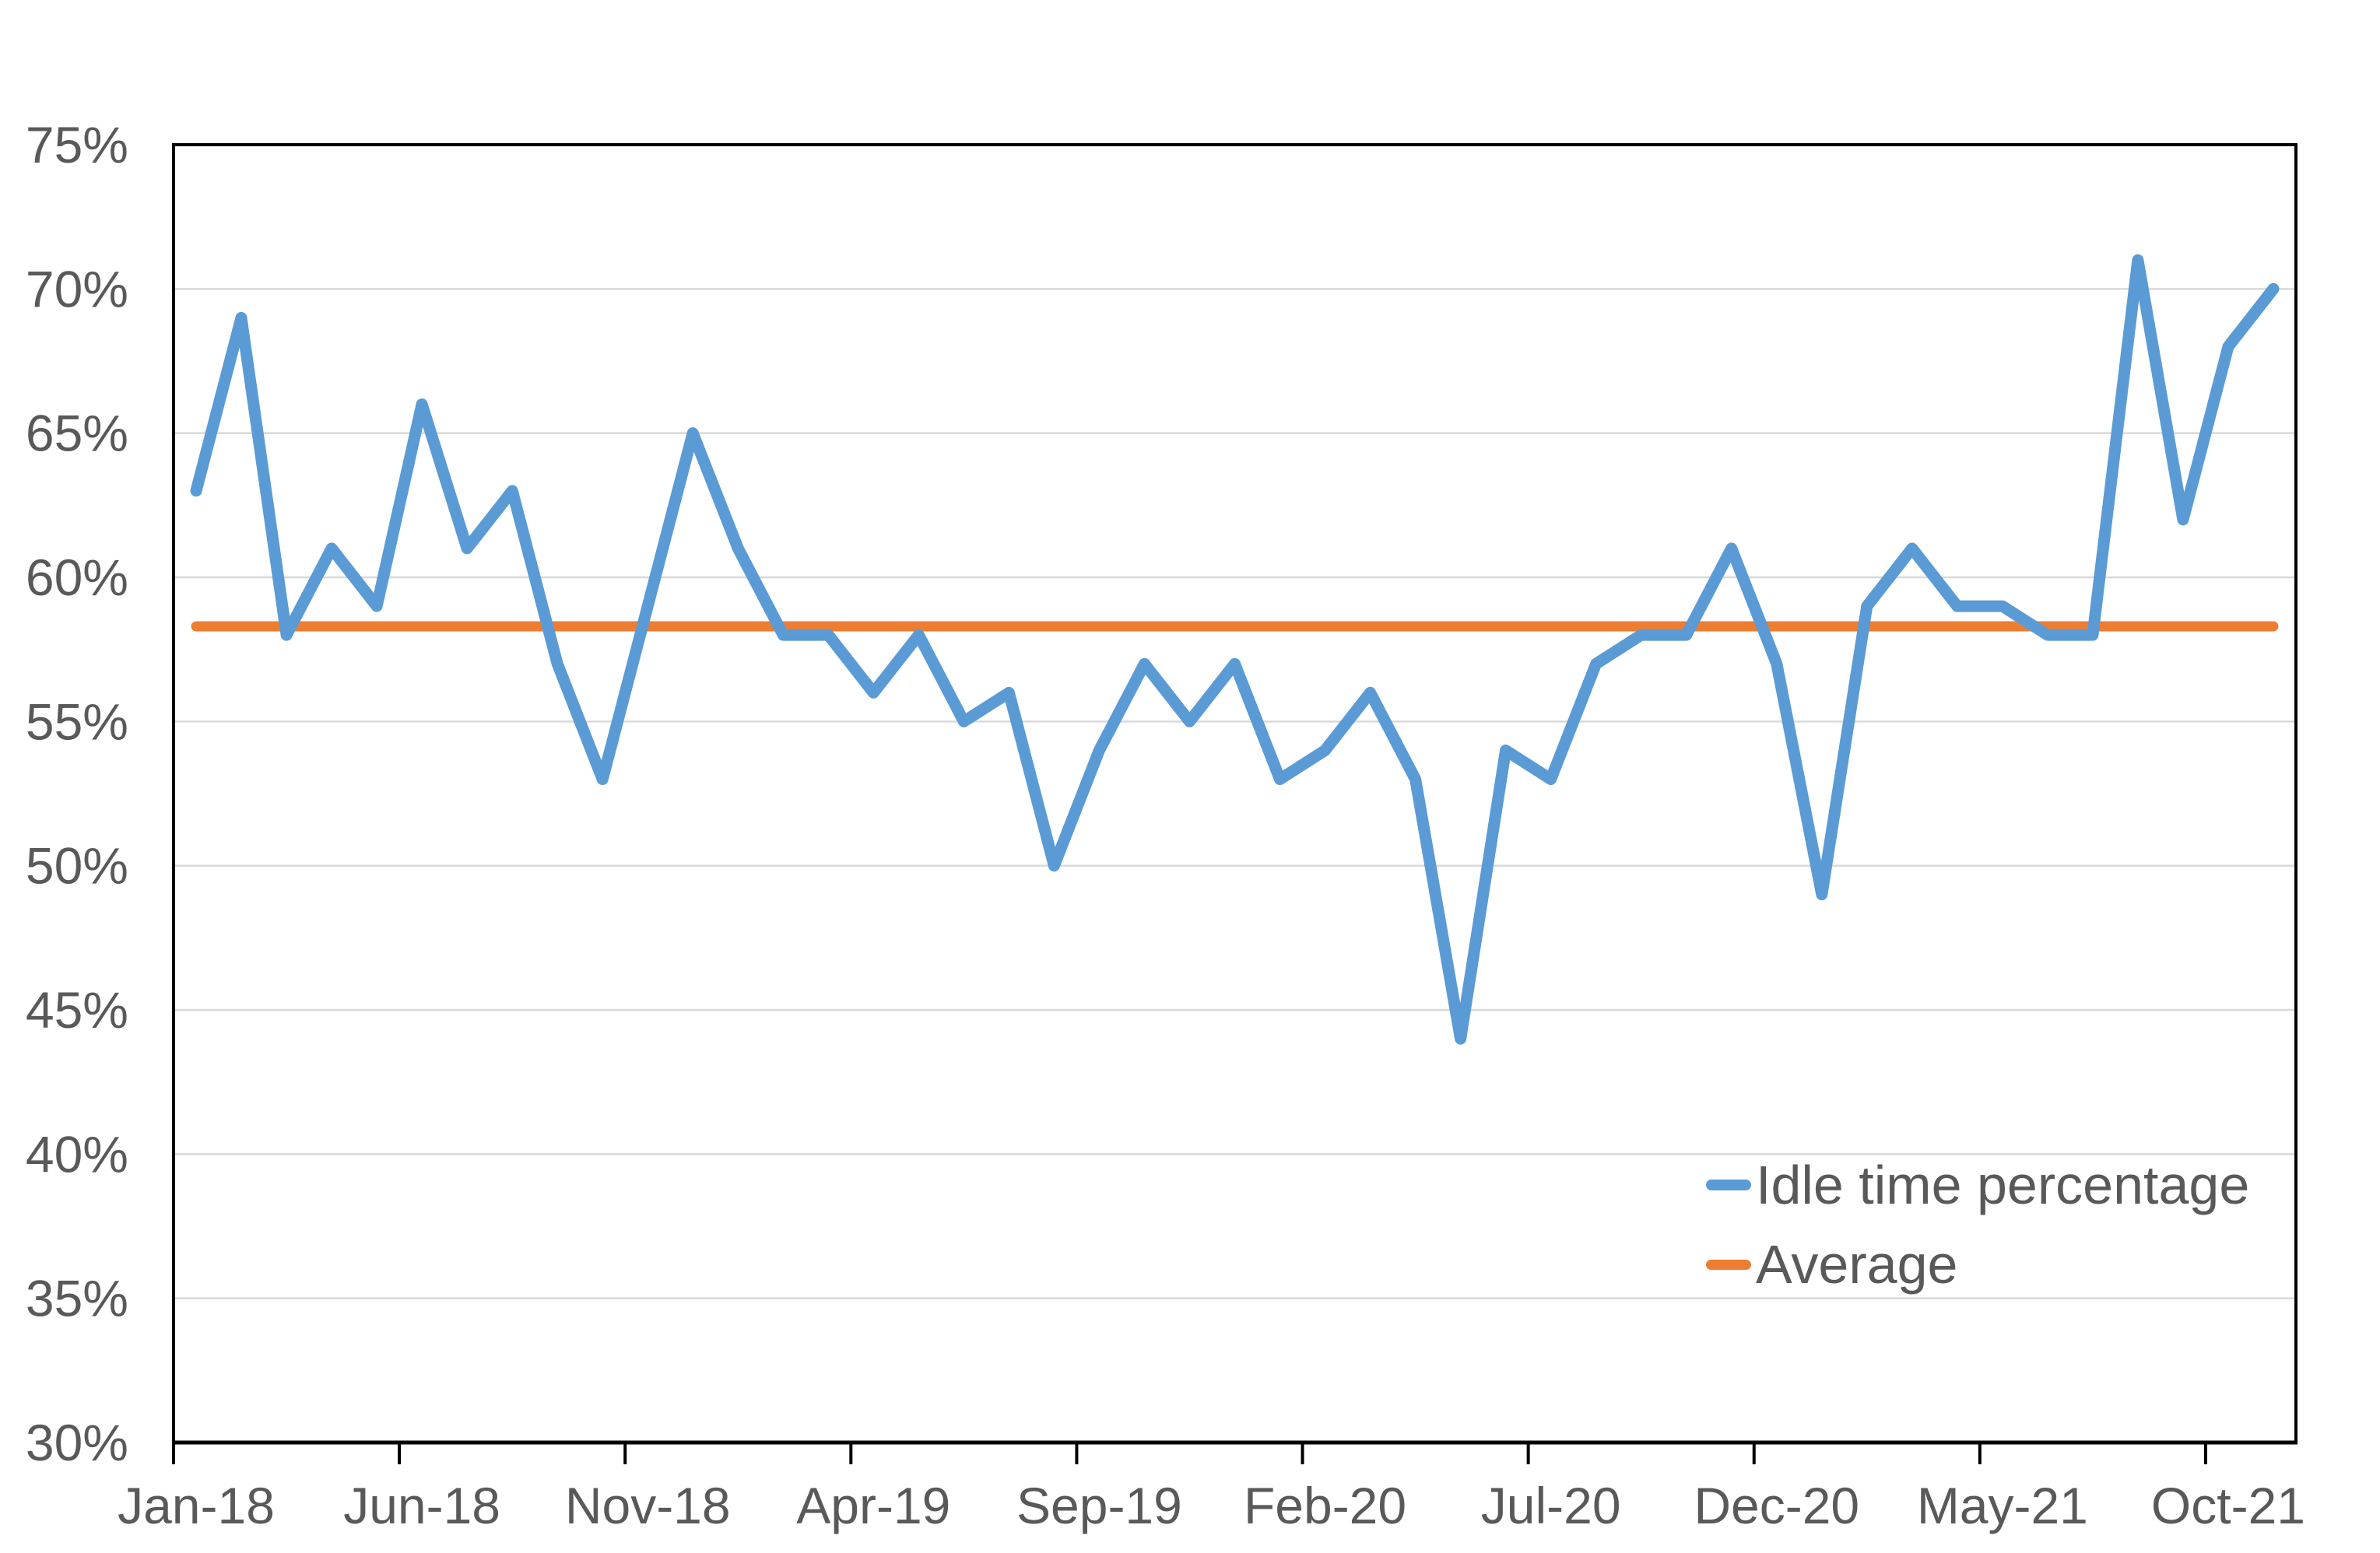 This screenshot has width=2380, height=1553. What do you see at coordinates (1099, 1506) in the screenshot?
I see `x-axis-label-Sep-19: Sep-19` at bounding box center [1099, 1506].